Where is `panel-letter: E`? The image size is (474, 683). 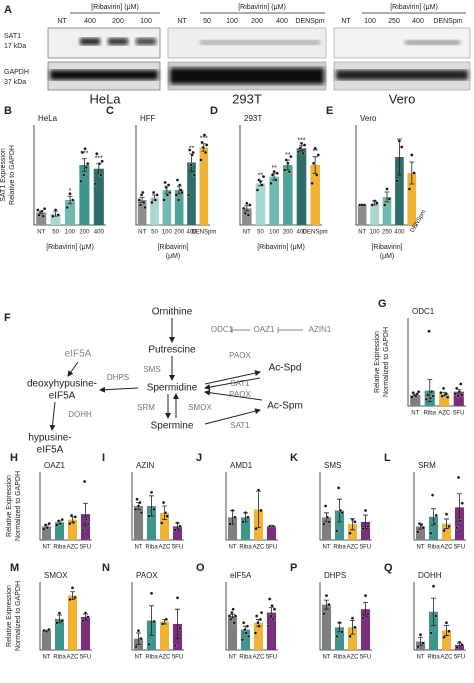
panel-letter: E is located at coordinates (329, 111).